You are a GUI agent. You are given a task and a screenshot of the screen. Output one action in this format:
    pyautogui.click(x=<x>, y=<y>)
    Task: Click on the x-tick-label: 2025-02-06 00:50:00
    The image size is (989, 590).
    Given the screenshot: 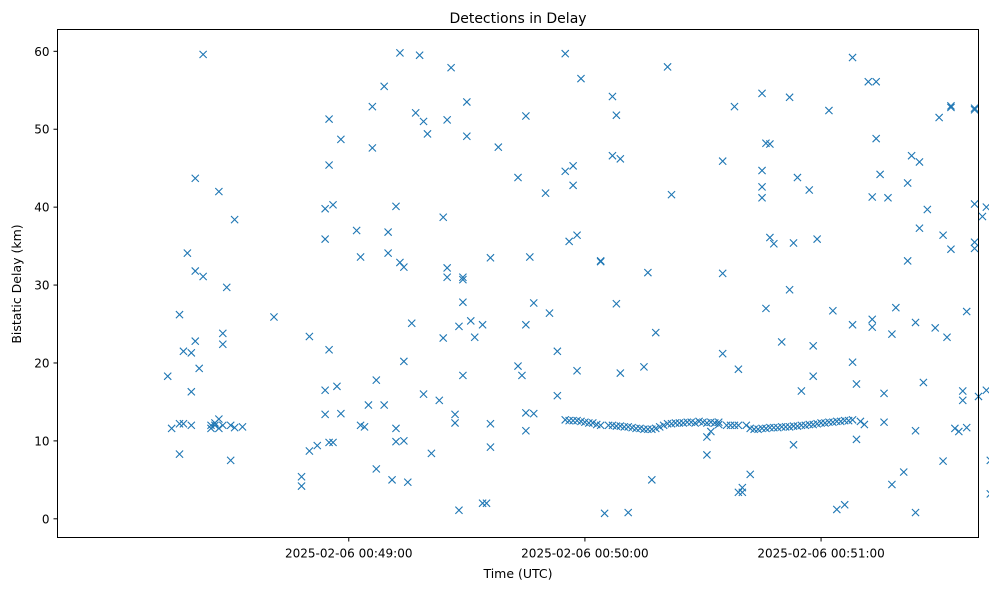 What is the action you would take?
    pyautogui.click(x=584, y=554)
    